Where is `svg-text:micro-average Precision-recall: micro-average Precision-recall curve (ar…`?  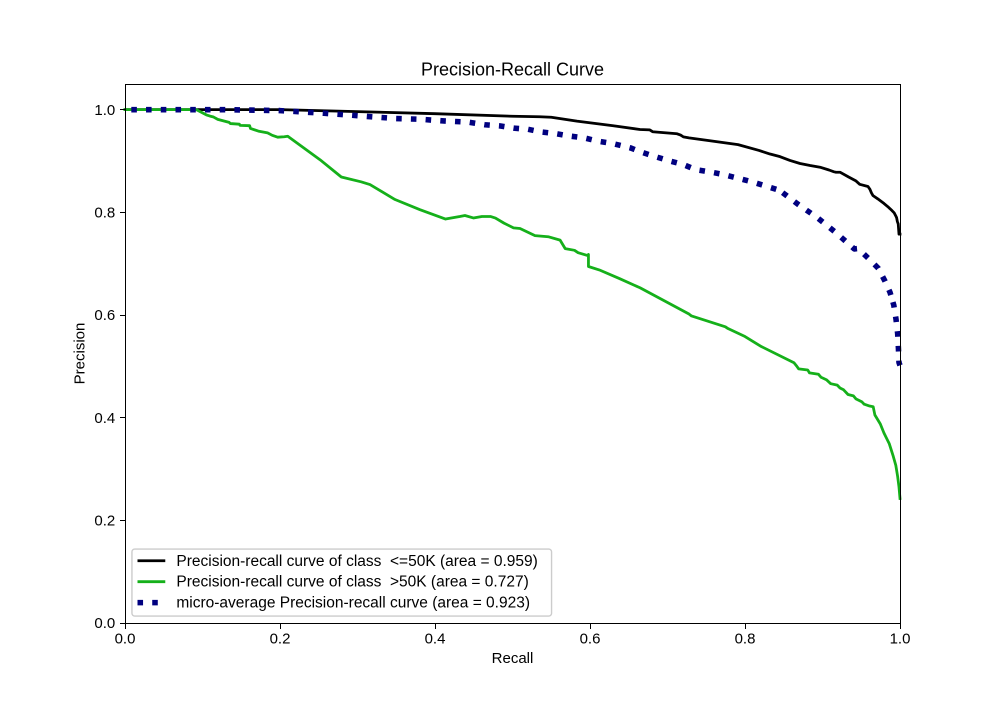
svg-text:micro-average Precision-recall: micro-average Precision-recall curve (ar… is located at coordinates (353, 603).